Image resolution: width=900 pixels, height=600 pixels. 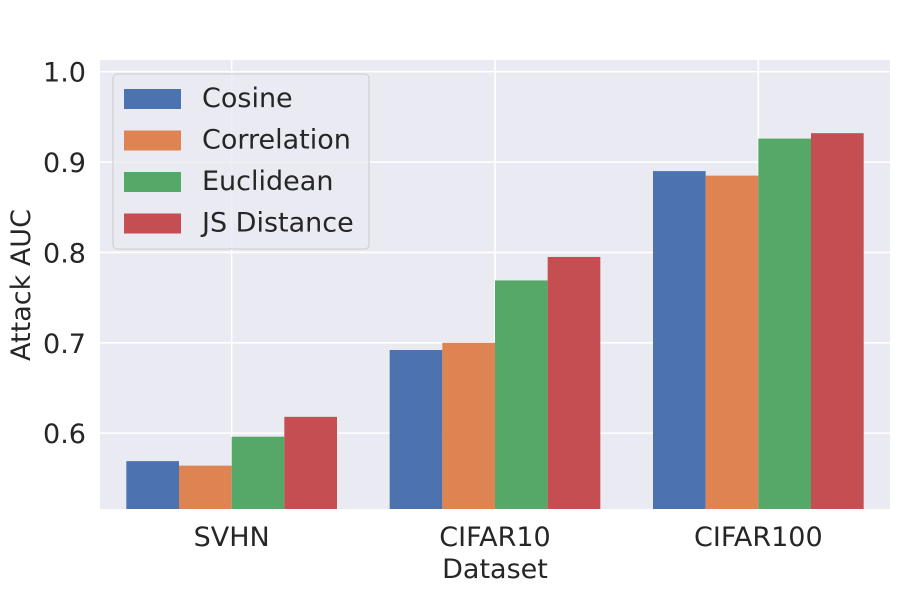 I want to click on y-tick-label: 0.8, so click(x=64, y=253).